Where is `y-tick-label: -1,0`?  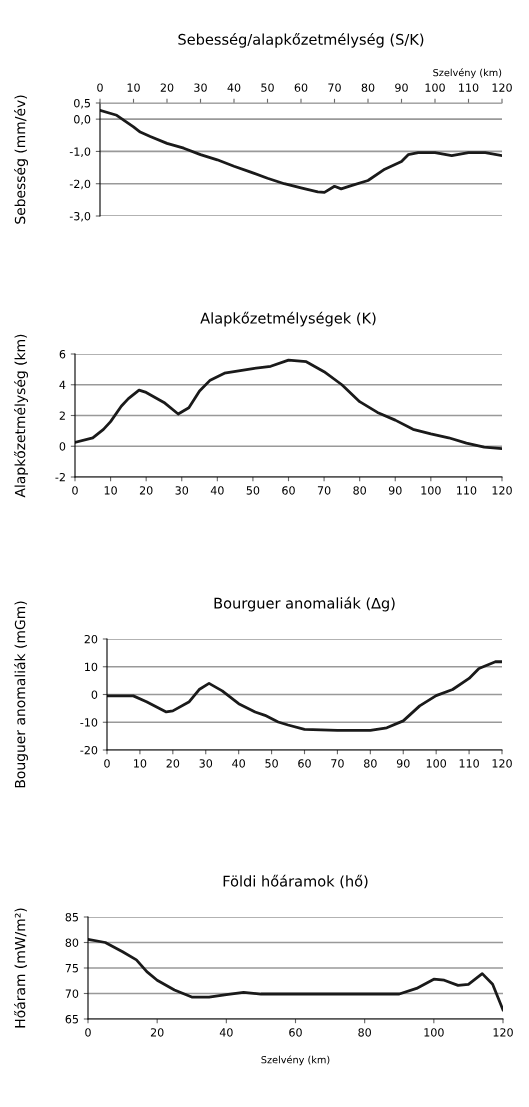
y-tick-label: -1,0 is located at coordinates (80, 152).